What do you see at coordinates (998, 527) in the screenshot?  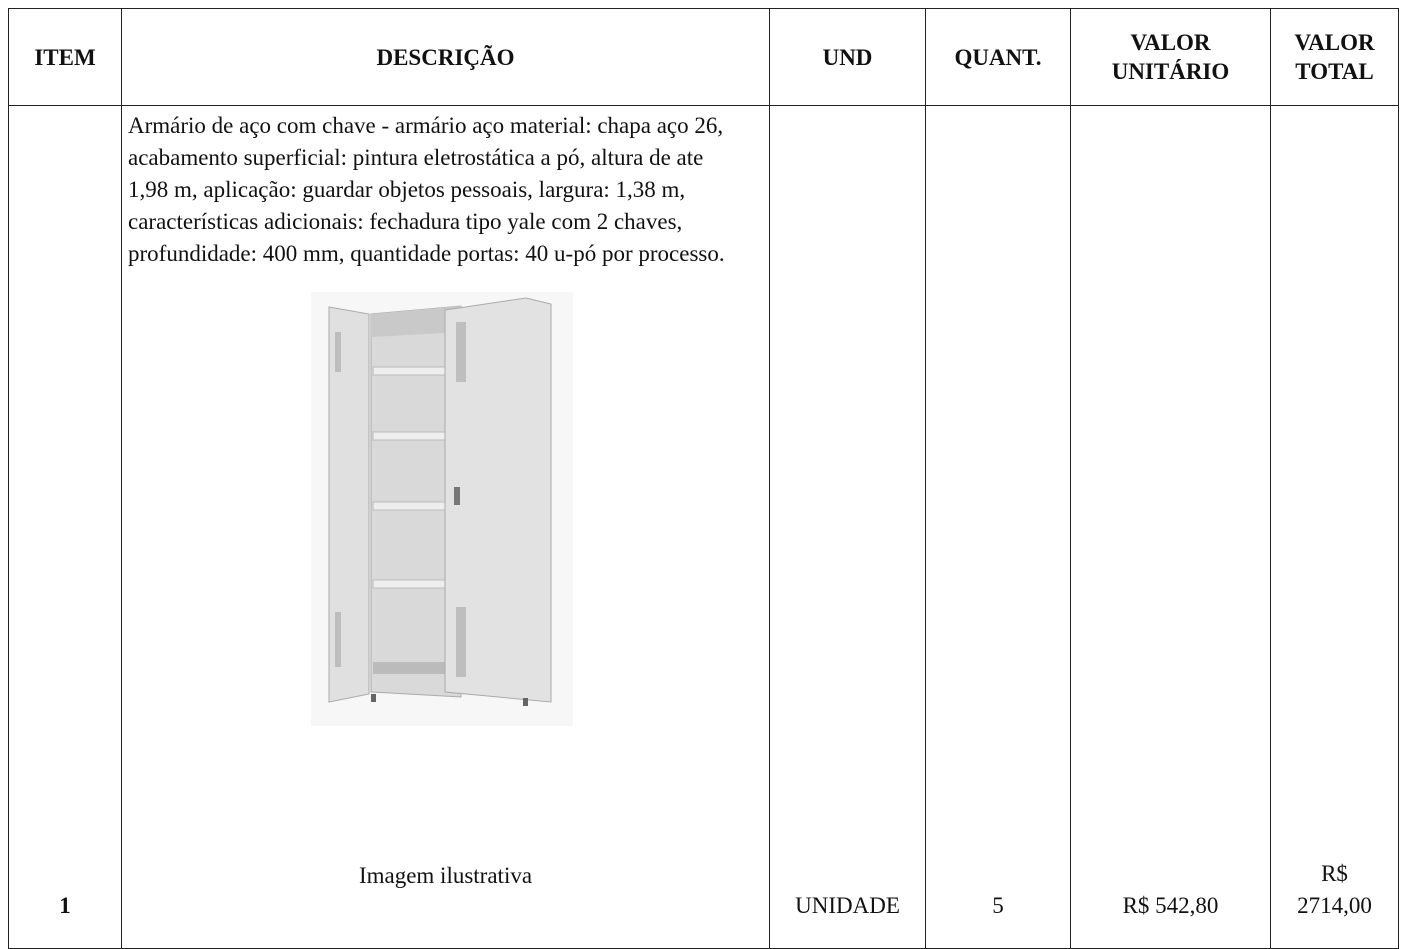 I see `quantity-cell: 5` at bounding box center [998, 527].